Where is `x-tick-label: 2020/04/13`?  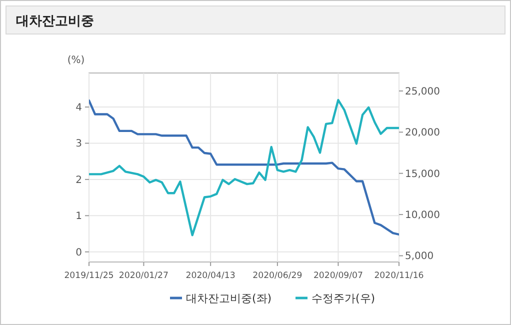 x-tick-label: 2020/04/13 is located at coordinates (211, 276).